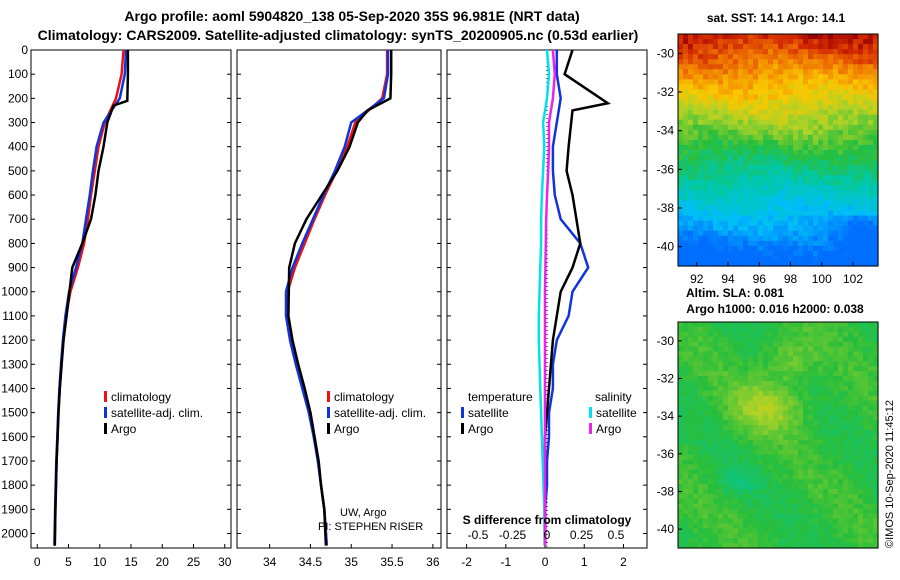 The height and width of the screenshot is (580, 900). Describe the element at coordinates (616, 413) in the screenshot. I see `legend-label-sal-satellite: satellite` at that location.